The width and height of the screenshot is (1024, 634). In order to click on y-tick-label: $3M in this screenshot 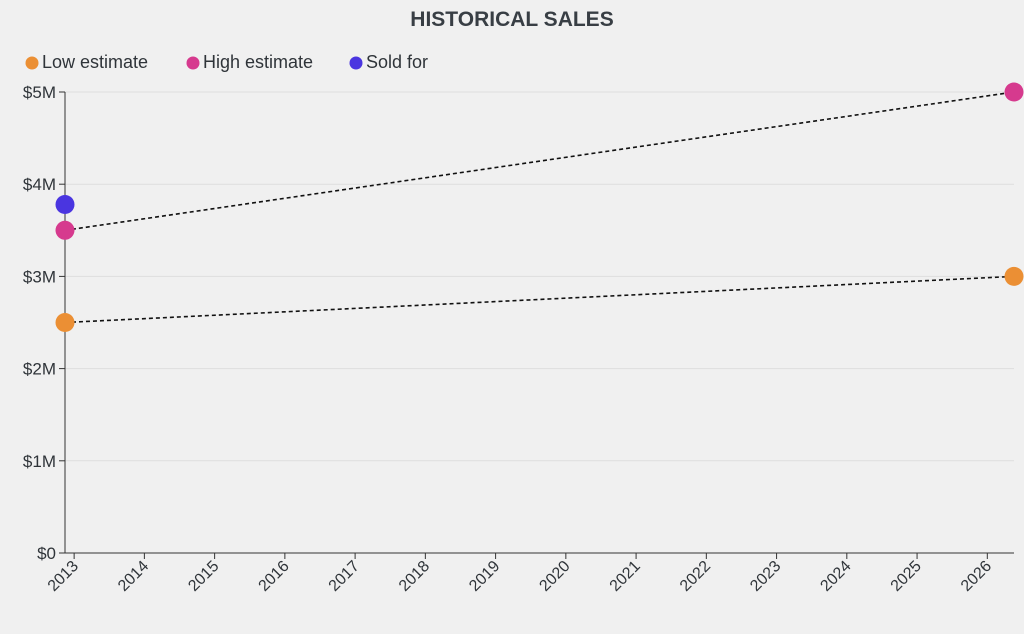, I will do `click(39, 276)`.